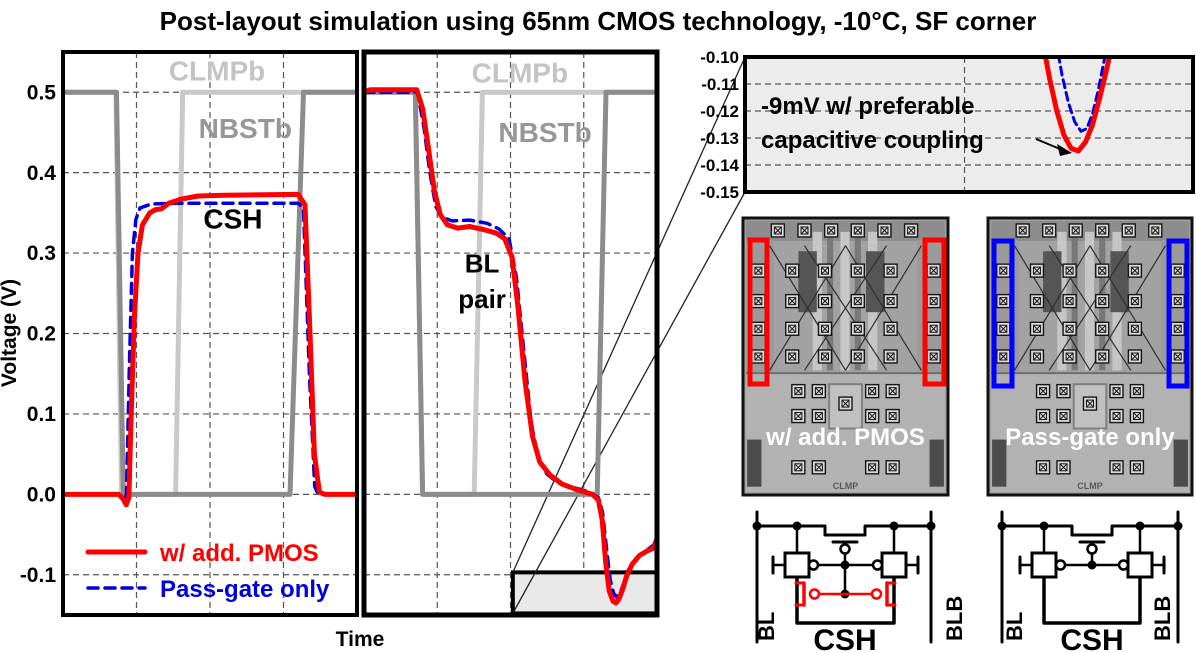  I want to click on inset-zoom-series, so click(1077, 105).